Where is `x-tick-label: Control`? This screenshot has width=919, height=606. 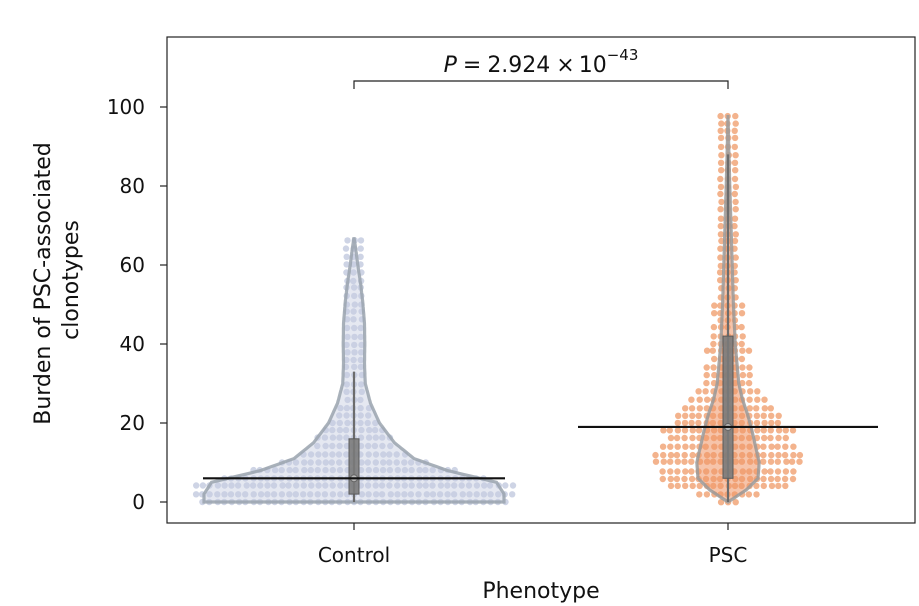 x-tick-label: Control is located at coordinates (354, 555).